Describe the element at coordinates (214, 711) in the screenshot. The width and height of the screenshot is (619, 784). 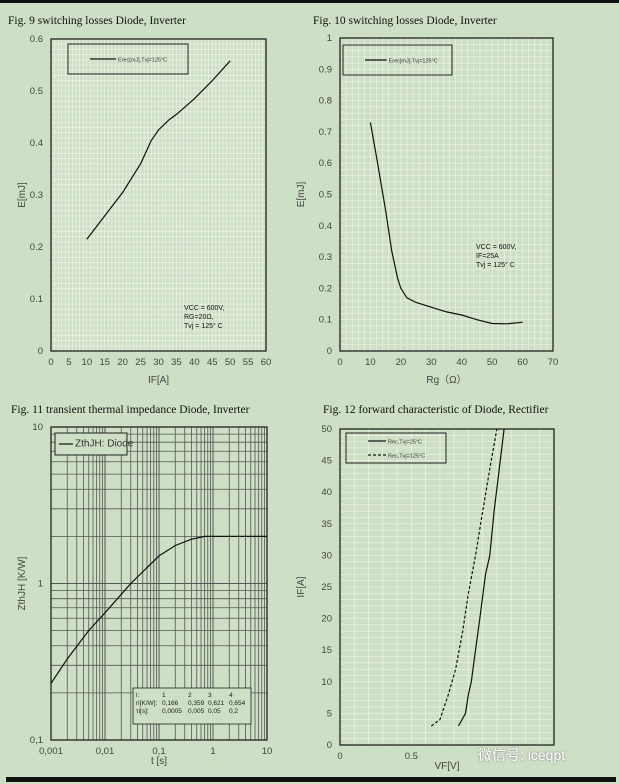
I see `rc-table-cell: 0,05` at that location.